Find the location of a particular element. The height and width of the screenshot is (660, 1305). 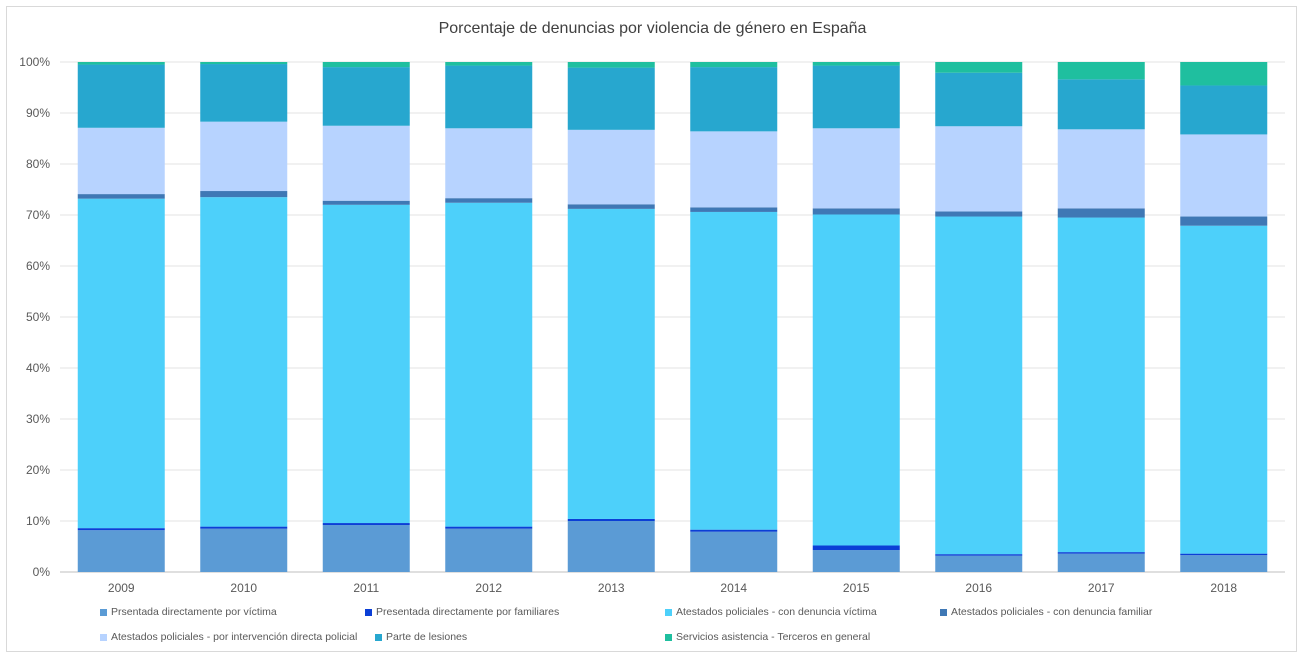

bar-segment-2015-s6 is located at coordinates (856, 97).